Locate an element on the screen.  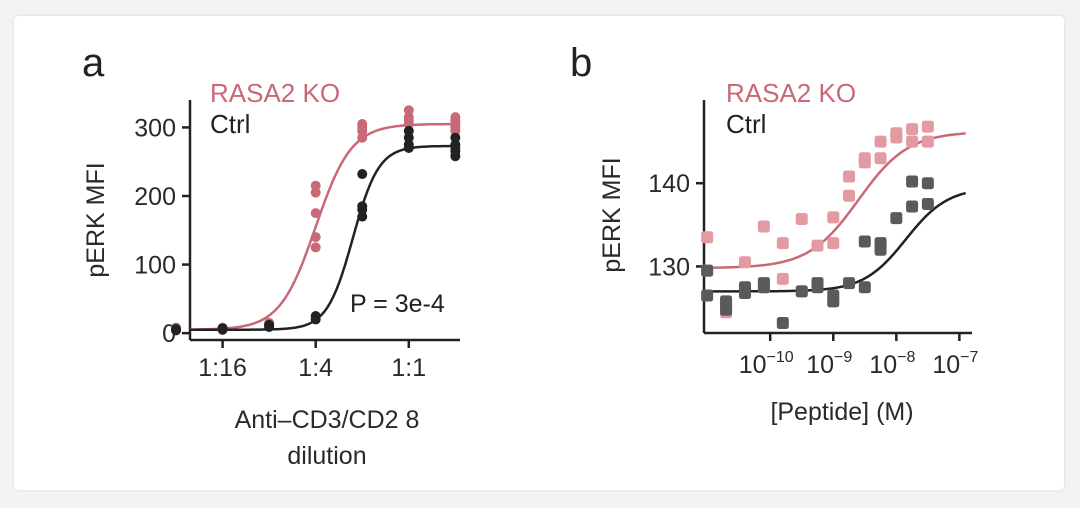
panel-a-label: a is located at coordinates (93, 63).